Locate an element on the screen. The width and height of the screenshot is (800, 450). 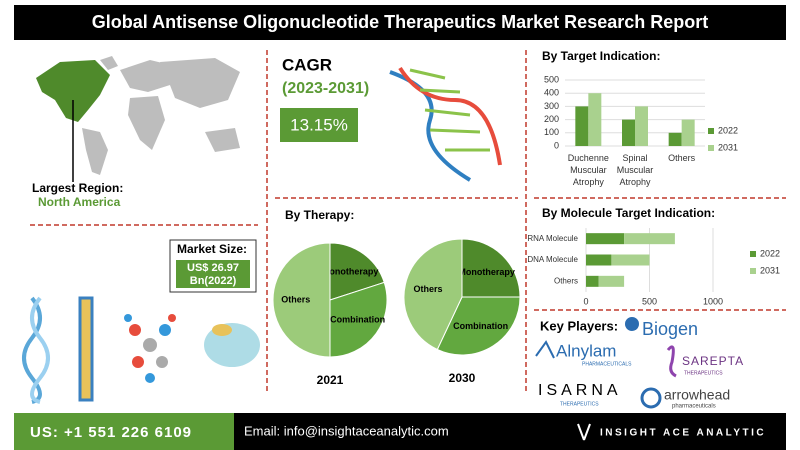
cagr-period: (2023-2031) is located at coordinates (325, 88).